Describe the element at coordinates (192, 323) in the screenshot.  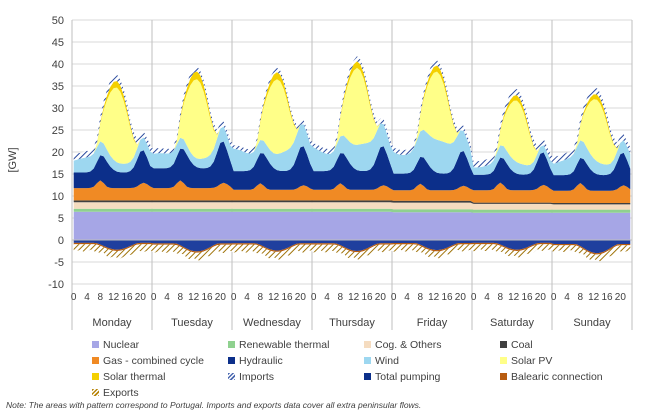
I see `x-day-label: Tuesday` at that location.